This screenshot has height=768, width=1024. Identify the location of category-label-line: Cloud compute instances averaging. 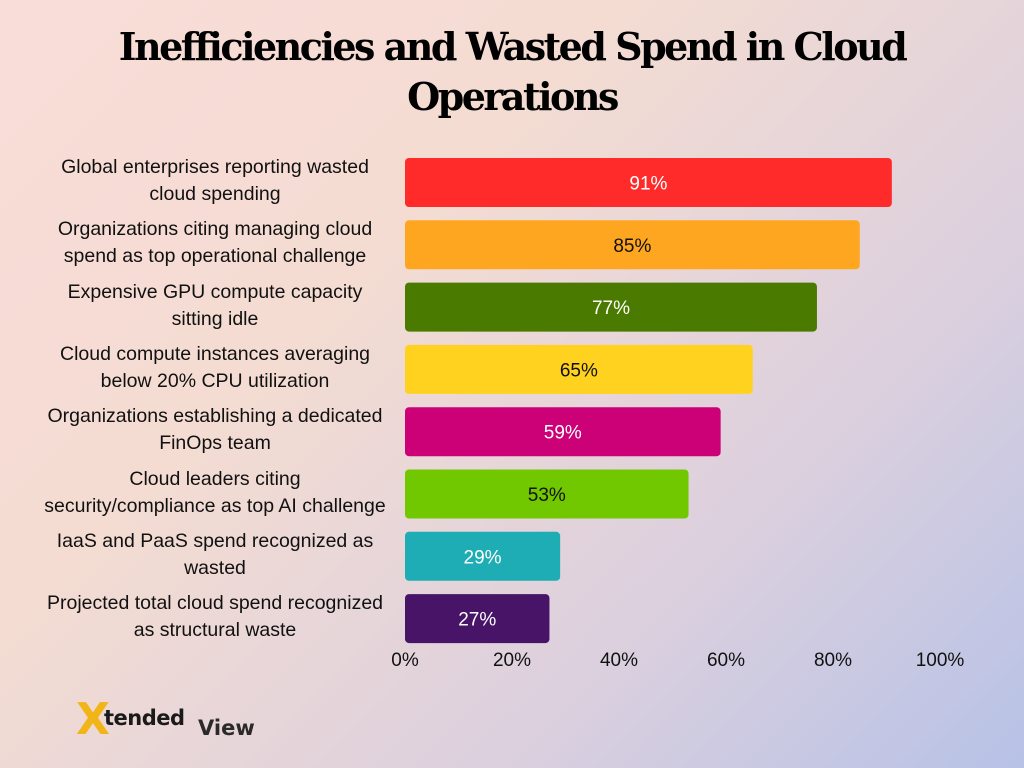
(215, 353).